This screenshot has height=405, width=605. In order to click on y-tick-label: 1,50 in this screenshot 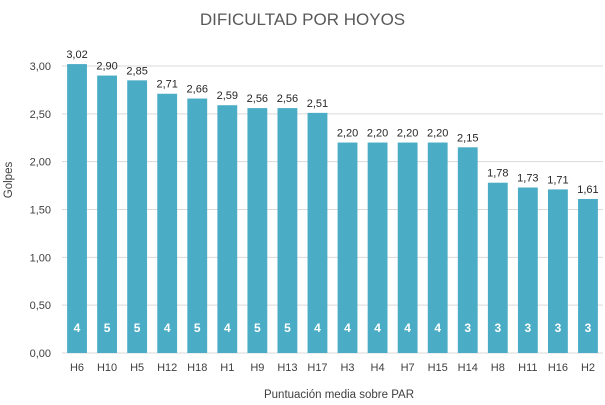, I will do `click(40, 211)`.